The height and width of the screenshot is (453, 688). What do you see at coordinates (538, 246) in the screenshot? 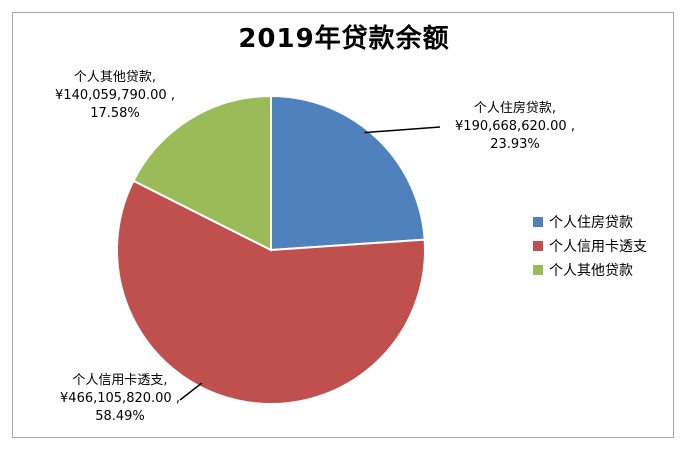
I see `legend-swatch-credit-card` at bounding box center [538, 246].